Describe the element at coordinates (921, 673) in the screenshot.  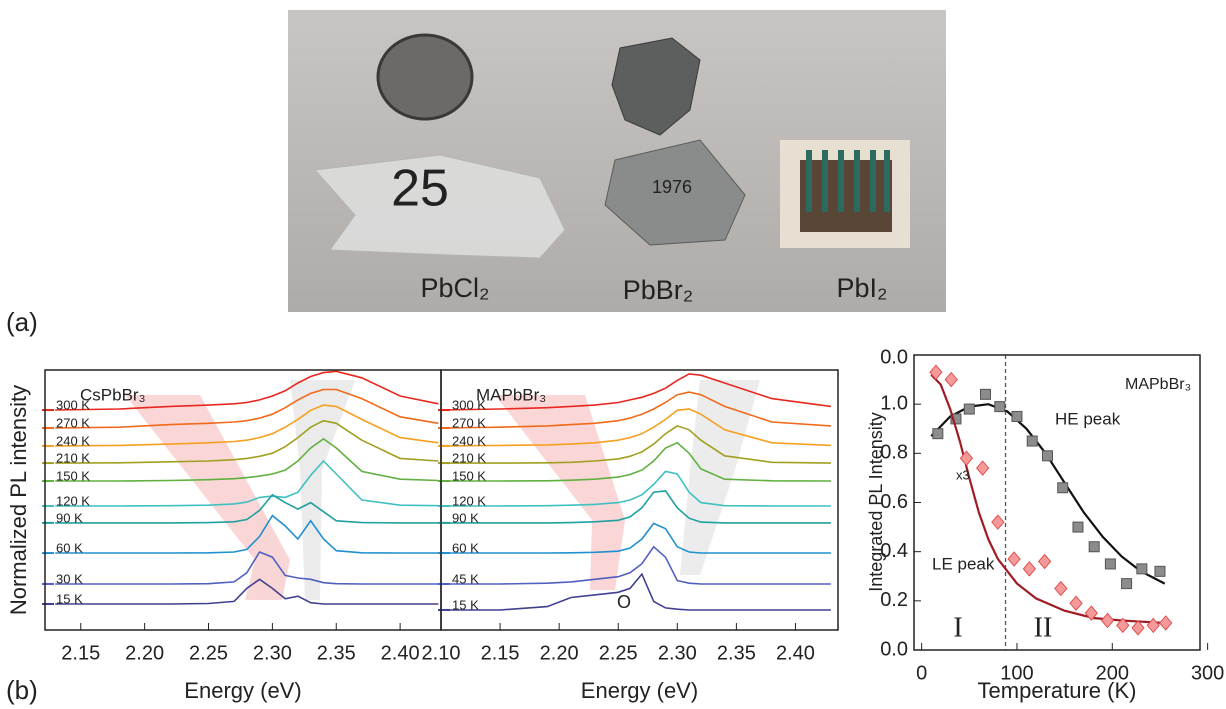
I see `x-tick-label: 0` at that location.